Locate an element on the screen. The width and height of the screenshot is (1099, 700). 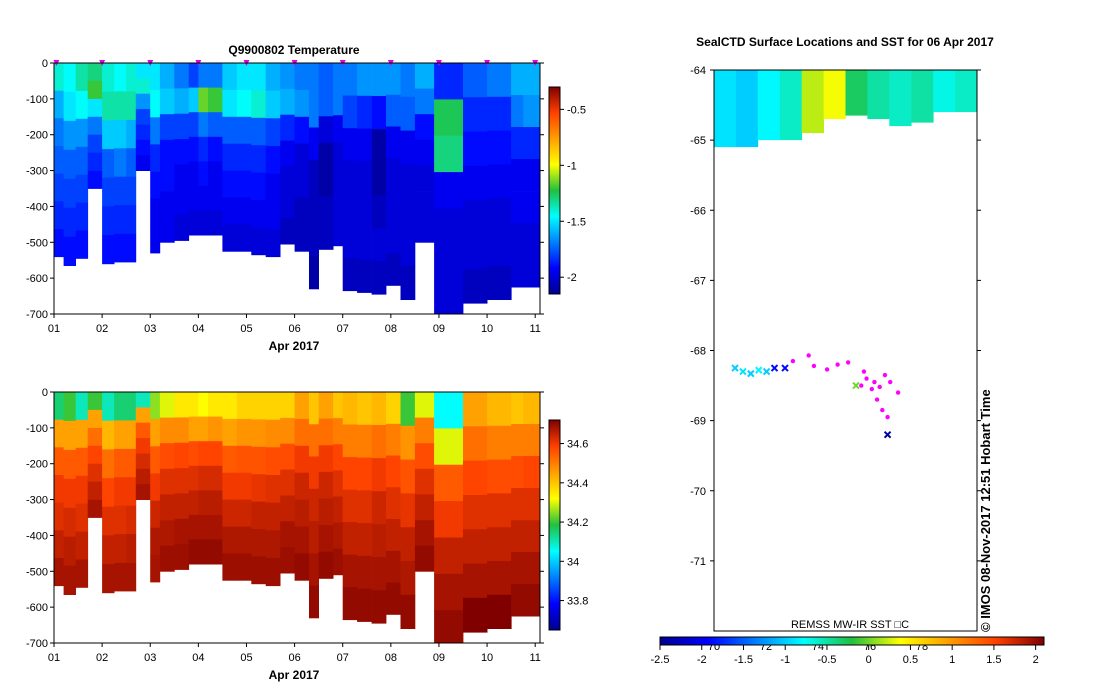
seal-location-marker is located at coordinates (871, 389).